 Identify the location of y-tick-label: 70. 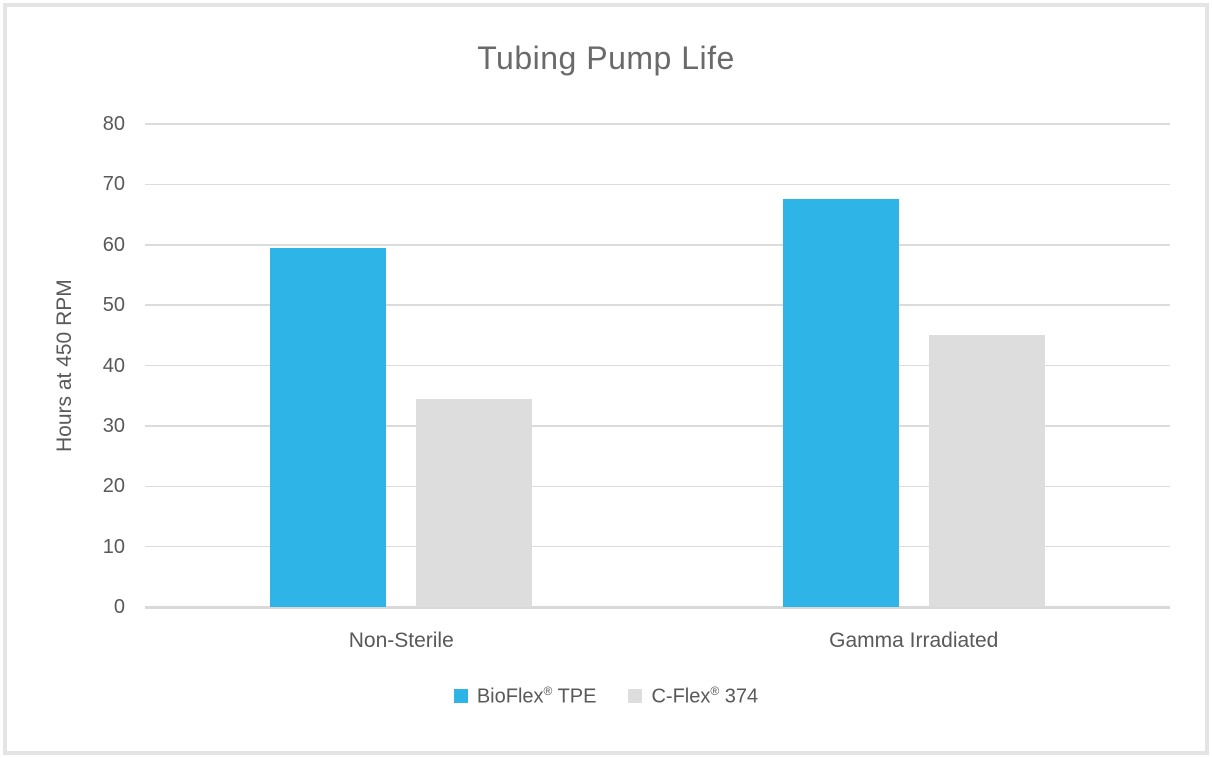
(113, 184).